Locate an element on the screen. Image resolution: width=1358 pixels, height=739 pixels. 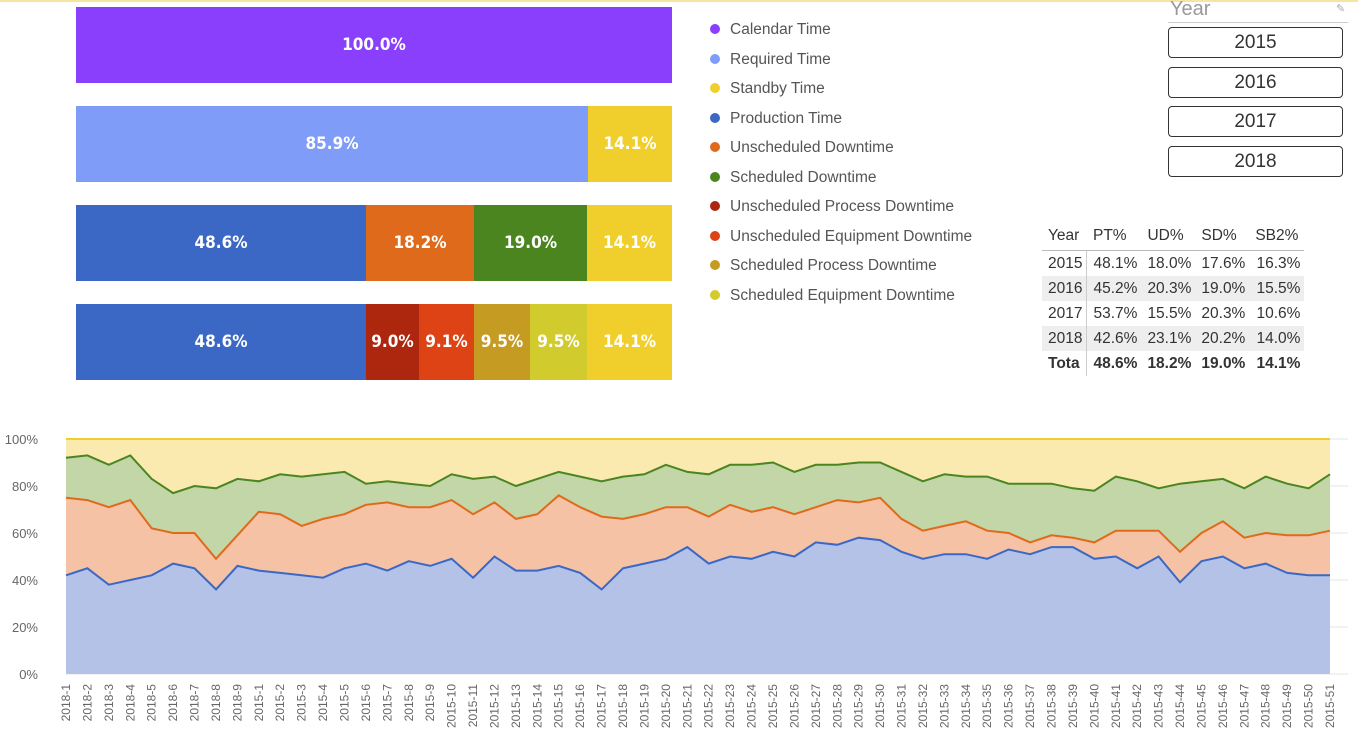
table-cell: 2016 is located at coordinates (1065, 288).